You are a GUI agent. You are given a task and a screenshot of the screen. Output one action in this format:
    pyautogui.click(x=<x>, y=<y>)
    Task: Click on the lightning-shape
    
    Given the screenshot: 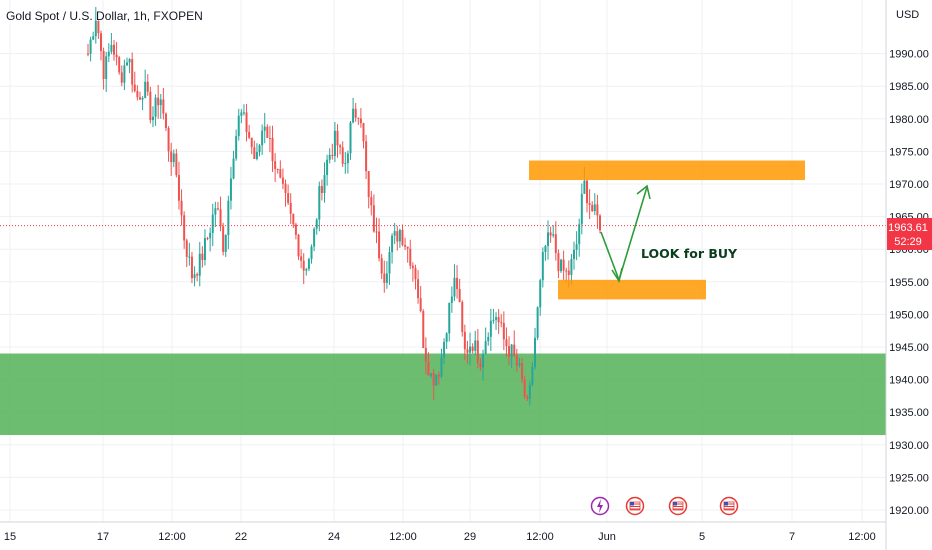 What is the action you would take?
    pyautogui.click(x=600, y=506)
    